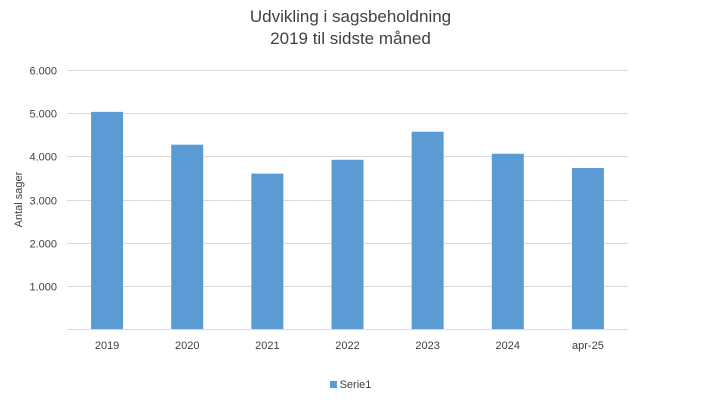 Image resolution: width=701 pixels, height=402 pixels. I want to click on y-tick-label: 1.000, so click(43, 288).